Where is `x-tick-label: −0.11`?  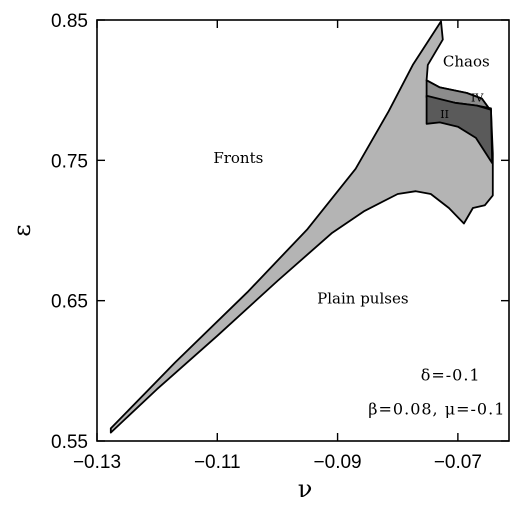 x-tick-label: −0.11 is located at coordinates (217, 462).